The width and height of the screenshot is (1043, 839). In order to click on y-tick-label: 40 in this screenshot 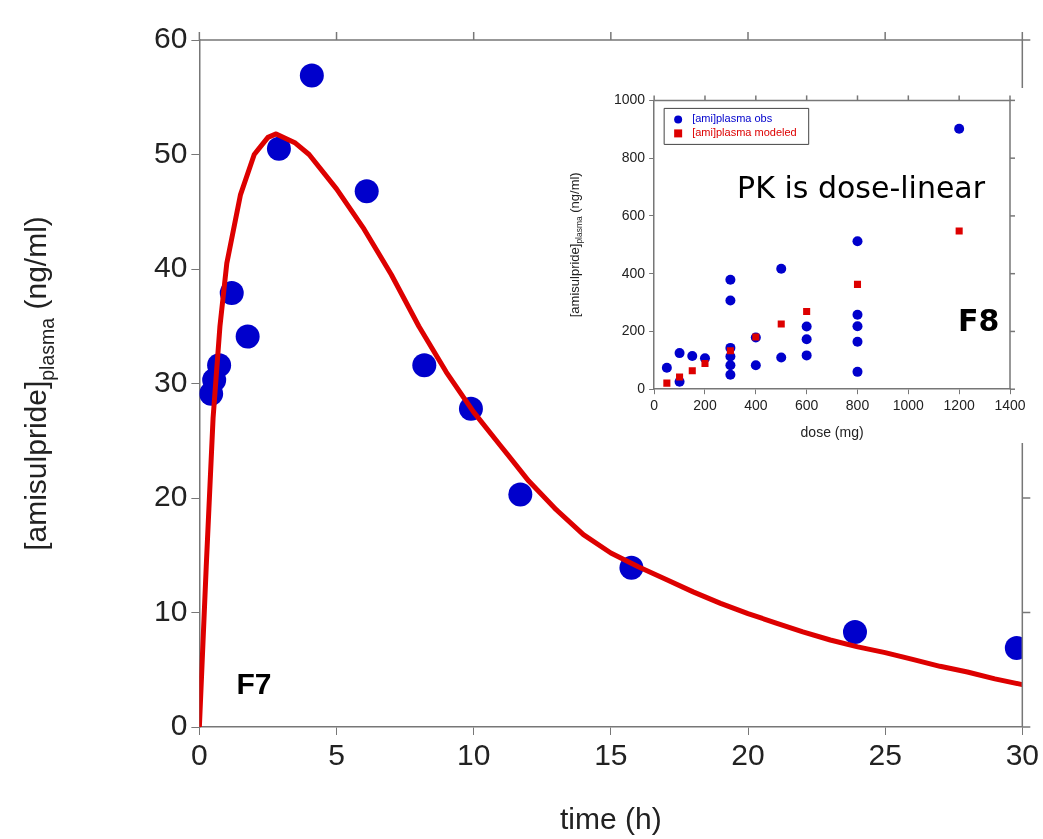, I will do `click(170, 267)`.